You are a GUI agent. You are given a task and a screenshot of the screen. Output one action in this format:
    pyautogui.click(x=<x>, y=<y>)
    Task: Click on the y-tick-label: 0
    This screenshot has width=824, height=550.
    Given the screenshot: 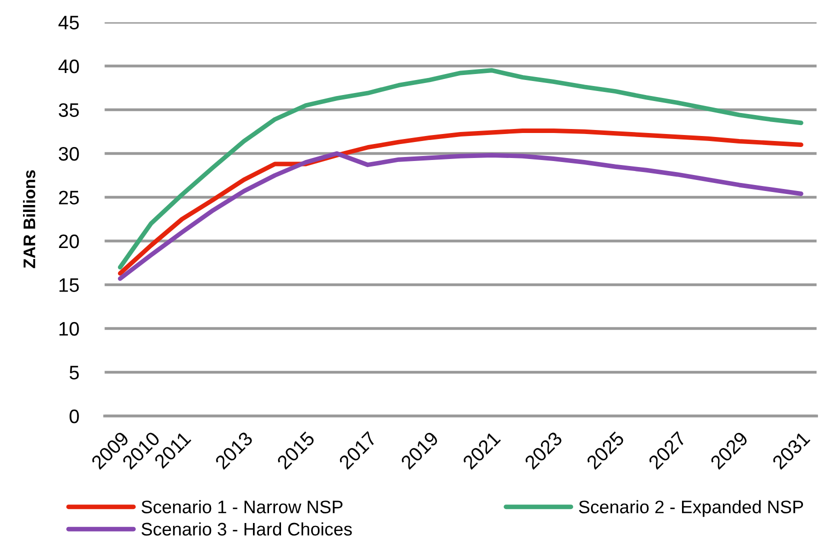 What is the action you would take?
    pyautogui.click(x=74, y=416)
    